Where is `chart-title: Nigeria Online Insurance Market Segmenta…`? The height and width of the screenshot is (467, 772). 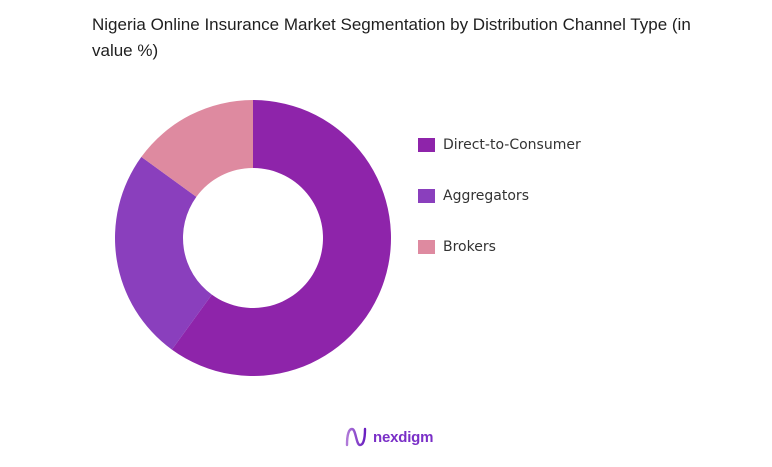
chart-title: Nigeria Online Insurance Market Segmenta… is located at coordinates (391, 37).